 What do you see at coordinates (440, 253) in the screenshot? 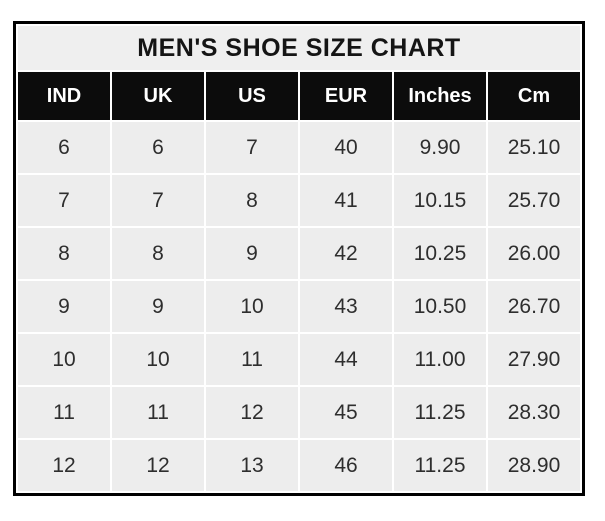
I see `cell-inches-row3: 10.25` at bounding box center [440, 253].